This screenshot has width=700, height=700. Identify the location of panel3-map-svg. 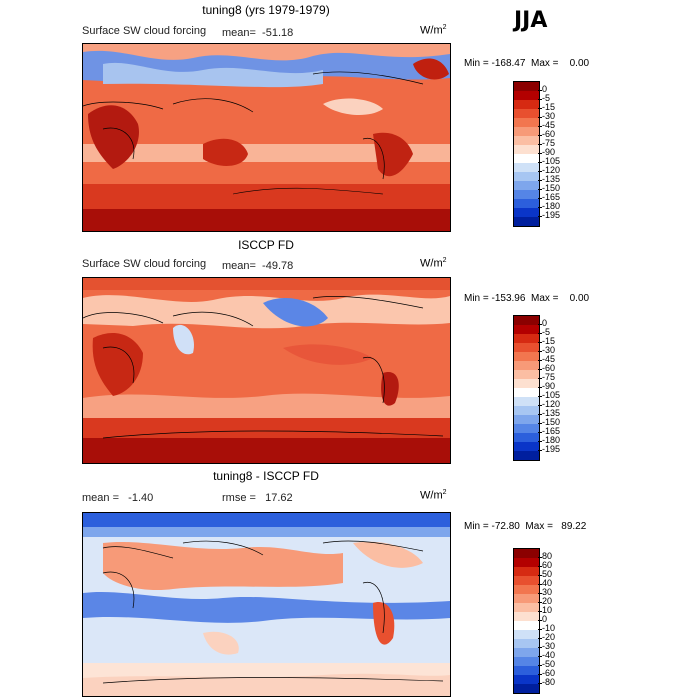
(266, 604).